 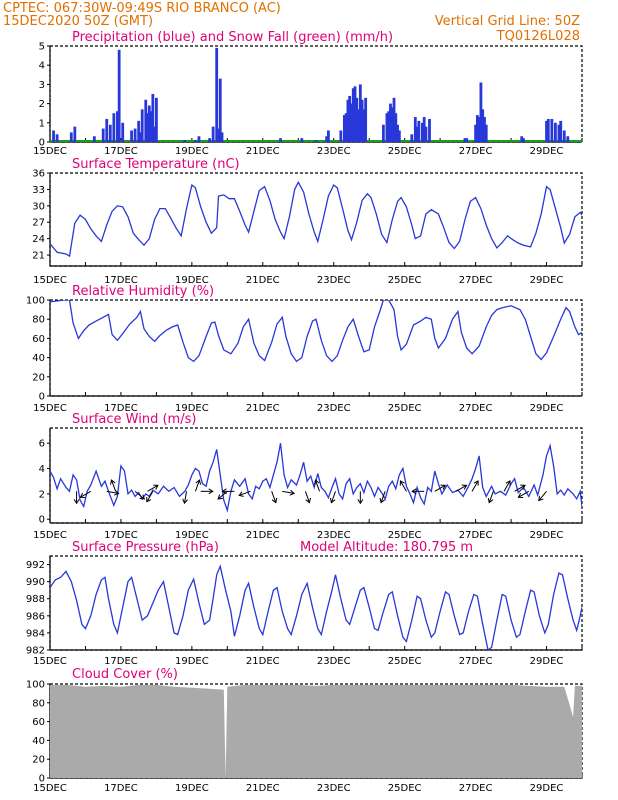 I want to click on y-tick-label: 40, so click(x=38, y=741).